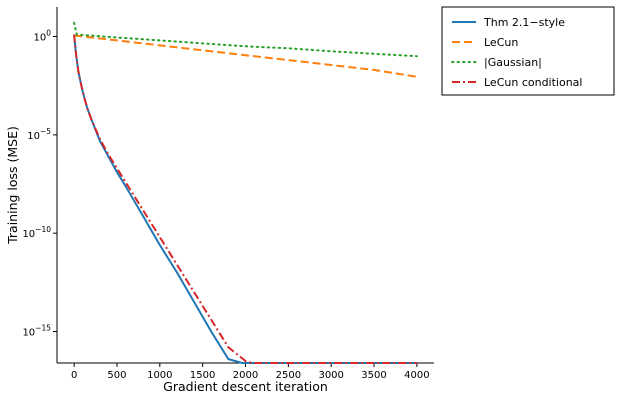 This screenshot has height=401, width=619. I want to click on y-tick-exponent: 0, so click(48, 33).